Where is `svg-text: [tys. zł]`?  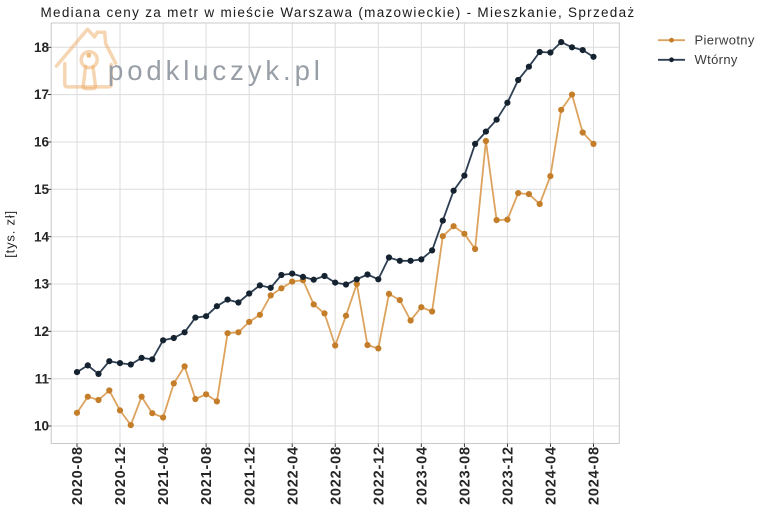
svg-text: [tys. zł] is located at coordinates (10, 234).